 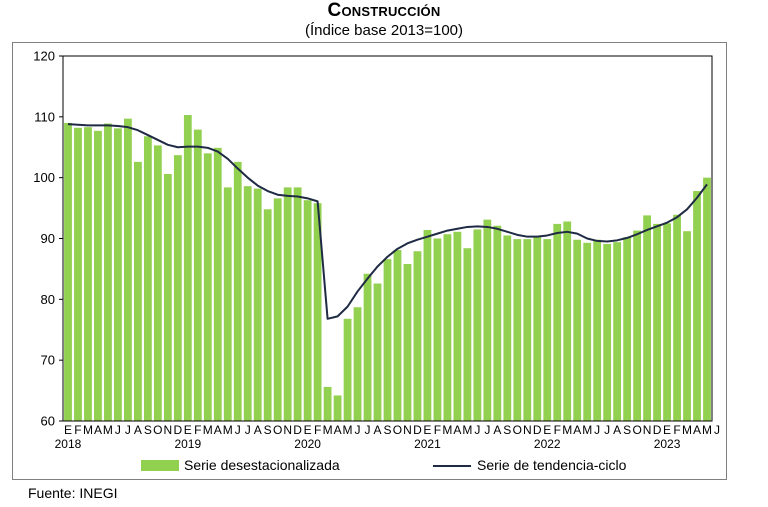 I want to click on legend-swatch-bars, so click(x=160, y=465).